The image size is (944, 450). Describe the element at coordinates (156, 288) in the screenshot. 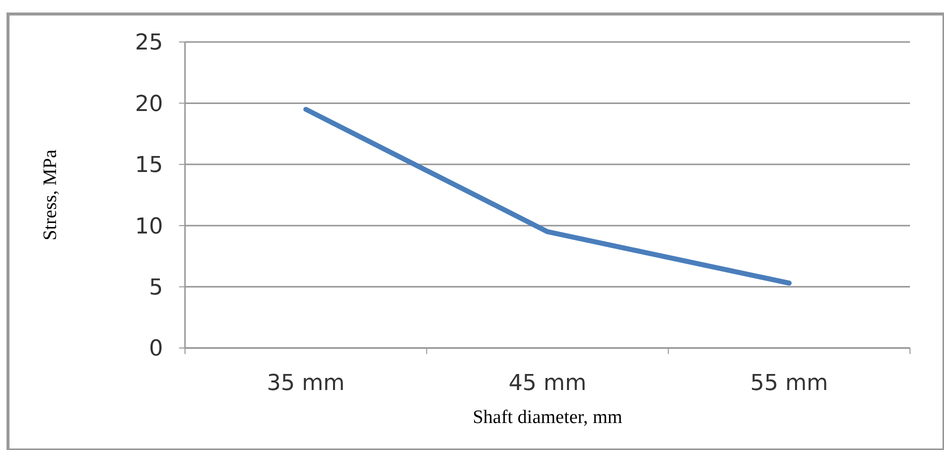

I see `y-tick-label: 5` at that location.